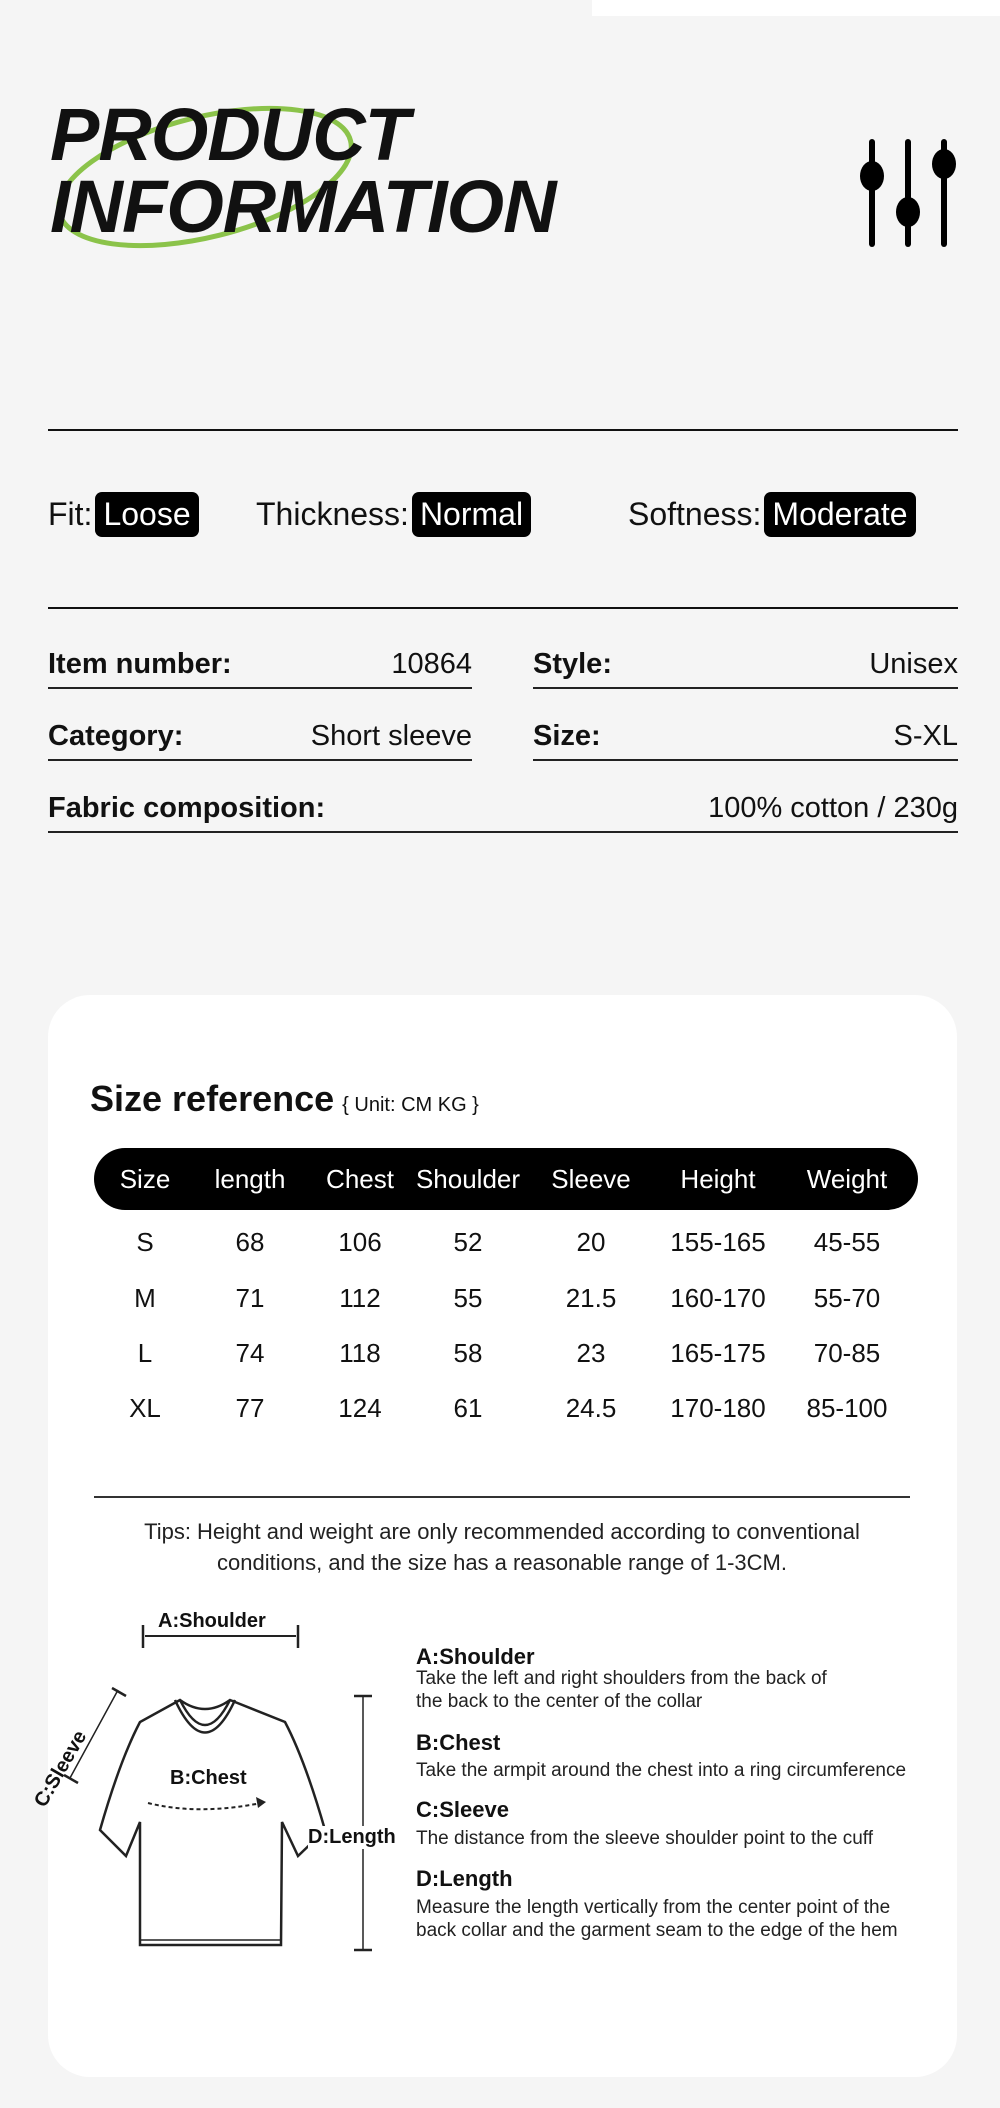 Image resolution: width=1000 pixels, height=2108 pixels. What do you see at coordinates (468, 1408) in the screenshot?
I see `table-cell: 61` at bounding box center [468, 1408].